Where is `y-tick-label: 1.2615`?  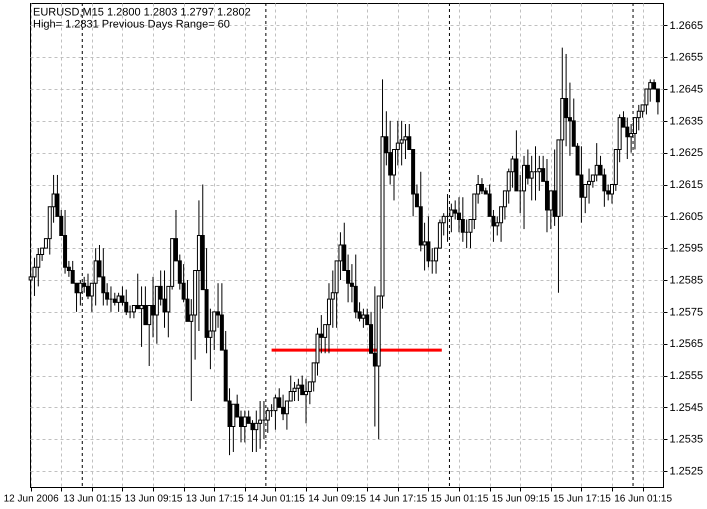
y-tick-label: 1.2615 is located at coordinates (687, 185).